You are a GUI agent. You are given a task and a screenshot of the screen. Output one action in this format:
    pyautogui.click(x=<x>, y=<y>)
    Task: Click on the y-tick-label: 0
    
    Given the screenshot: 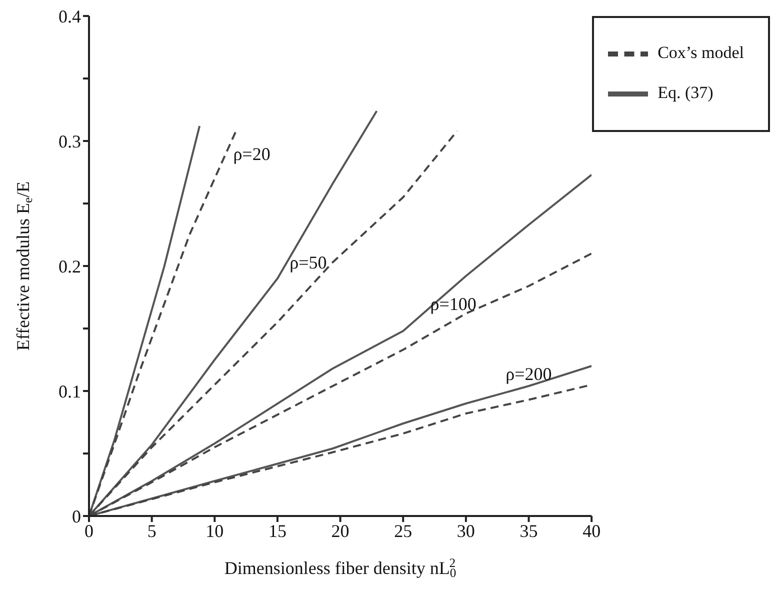 What is the action you would take?
    pyautogui.click(x=76, y=516)
    